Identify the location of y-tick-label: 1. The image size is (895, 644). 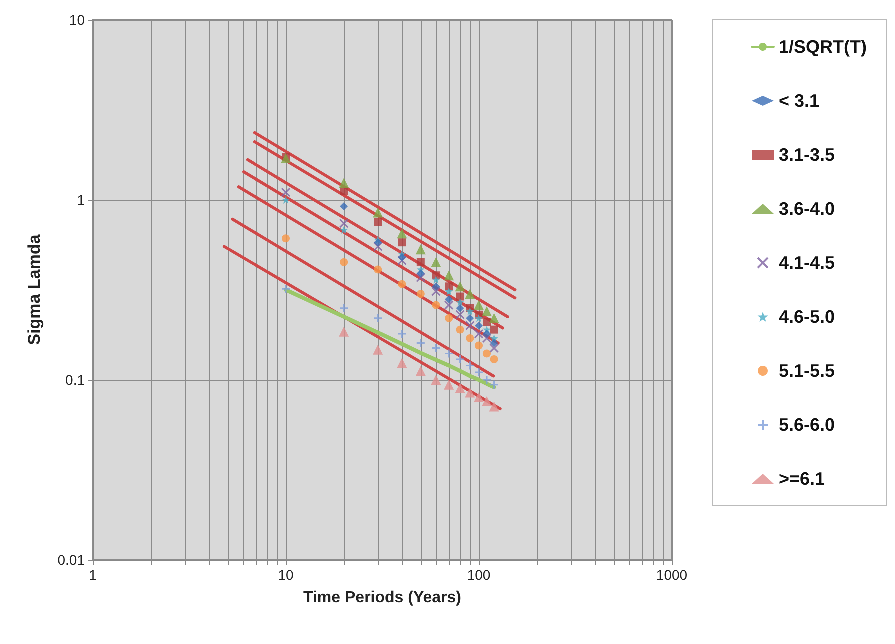
(81, 200).